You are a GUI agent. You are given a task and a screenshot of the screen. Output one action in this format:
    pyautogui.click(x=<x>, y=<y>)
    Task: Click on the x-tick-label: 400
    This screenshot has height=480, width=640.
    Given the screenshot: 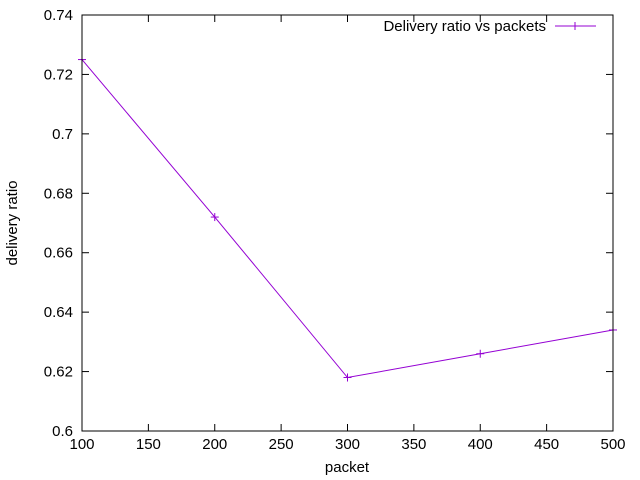 What is the action you would take?
    pyautogui.click(x=480, y=444)
    